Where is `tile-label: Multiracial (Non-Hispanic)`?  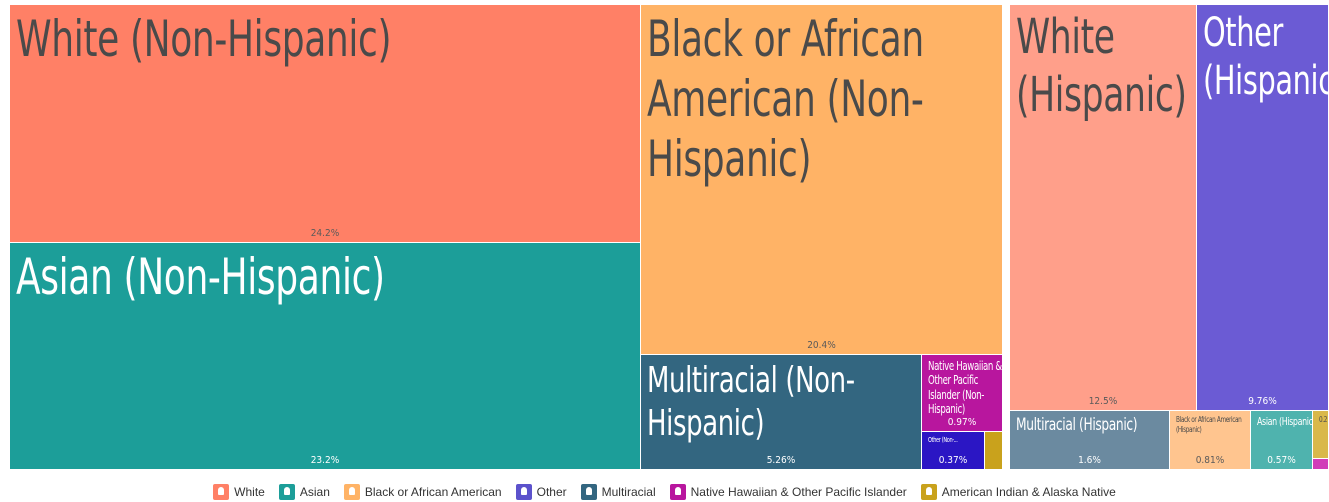 tile-label: Multiracial (Non-Hispanic) is located at coordinates (751, 402).